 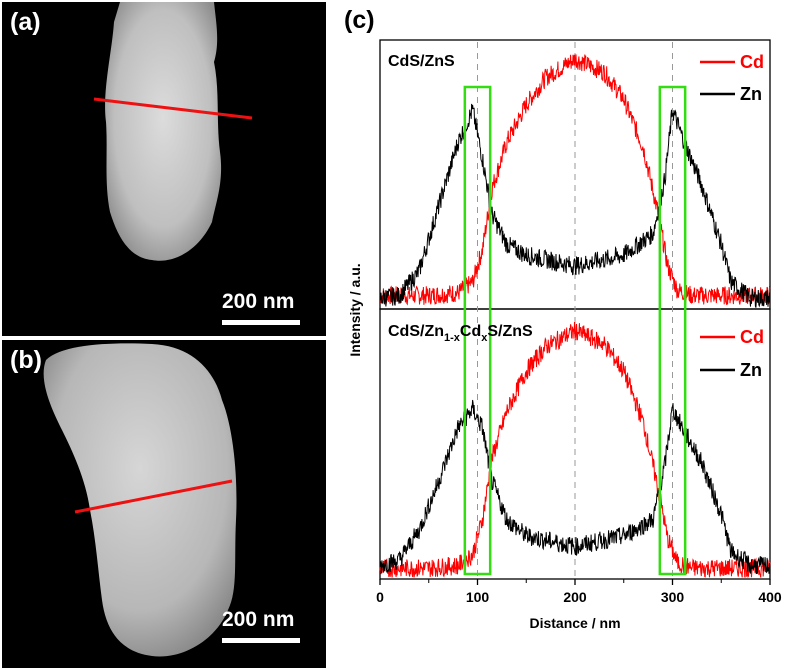 I want to click on panel-label-c: (c), so click(x=359, y=20).